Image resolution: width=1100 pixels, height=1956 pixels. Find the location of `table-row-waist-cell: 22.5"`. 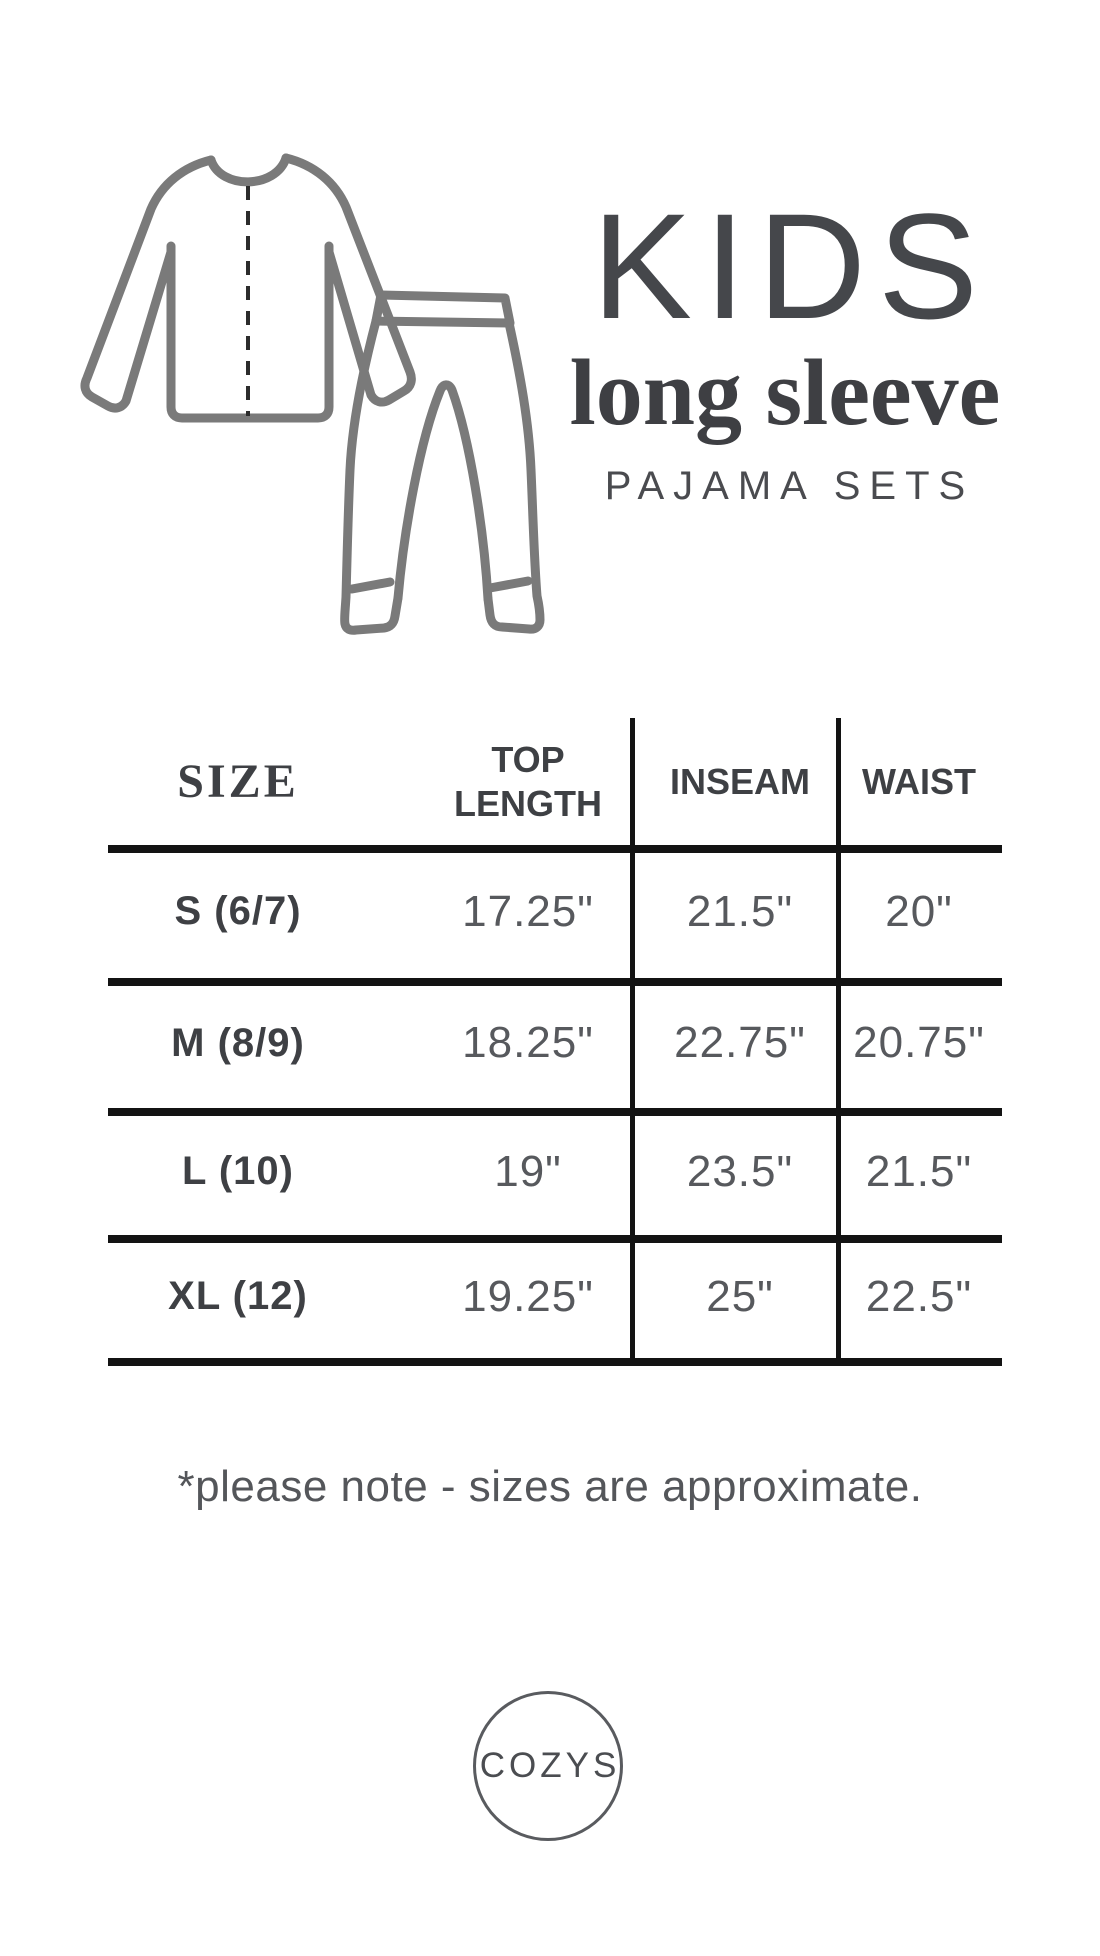

table-row-waist-cell: 22.5" is located at coordinates (919, 1296).